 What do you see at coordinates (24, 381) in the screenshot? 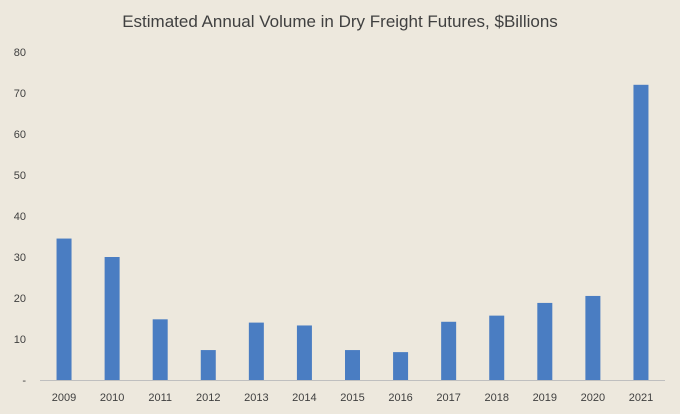
I see `y-tick-label: -` at bounding box center [24, 381].